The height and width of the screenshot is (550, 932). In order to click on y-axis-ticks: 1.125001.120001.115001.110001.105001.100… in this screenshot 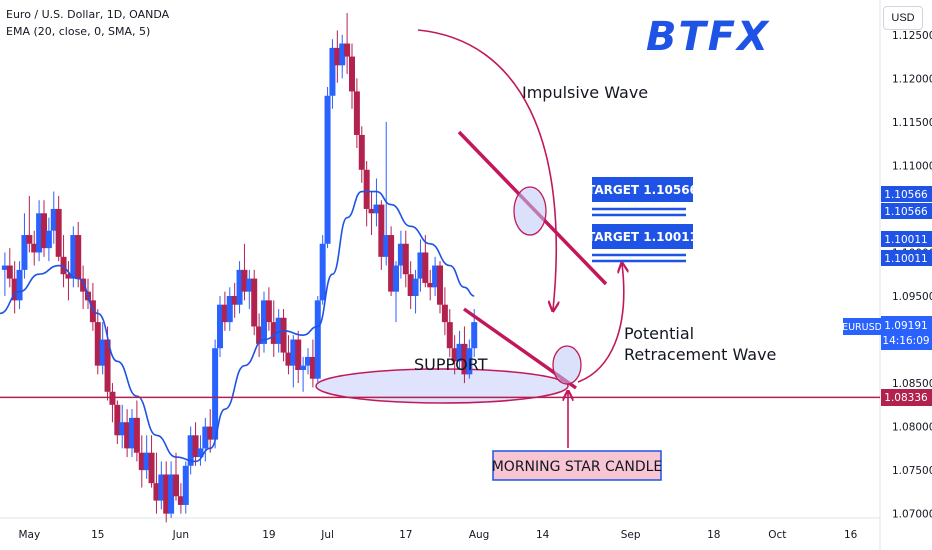, I will do `click(912, 275)`.